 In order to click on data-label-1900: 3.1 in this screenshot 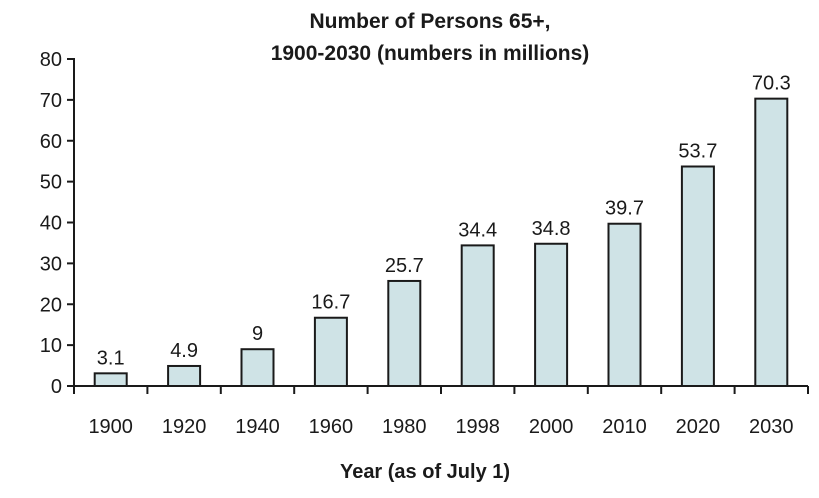, I will do `click(111, 358)`.